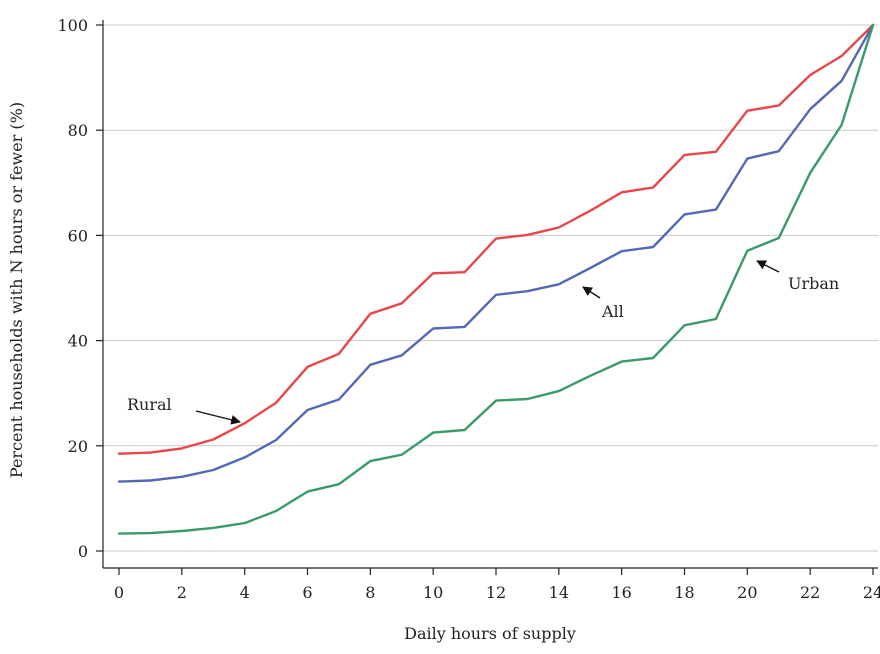 This screenshot has width=880, height=654. Describe the element at coordinates (559, 592) in the screenshot. I see `x-tick-label: 14` at that location.